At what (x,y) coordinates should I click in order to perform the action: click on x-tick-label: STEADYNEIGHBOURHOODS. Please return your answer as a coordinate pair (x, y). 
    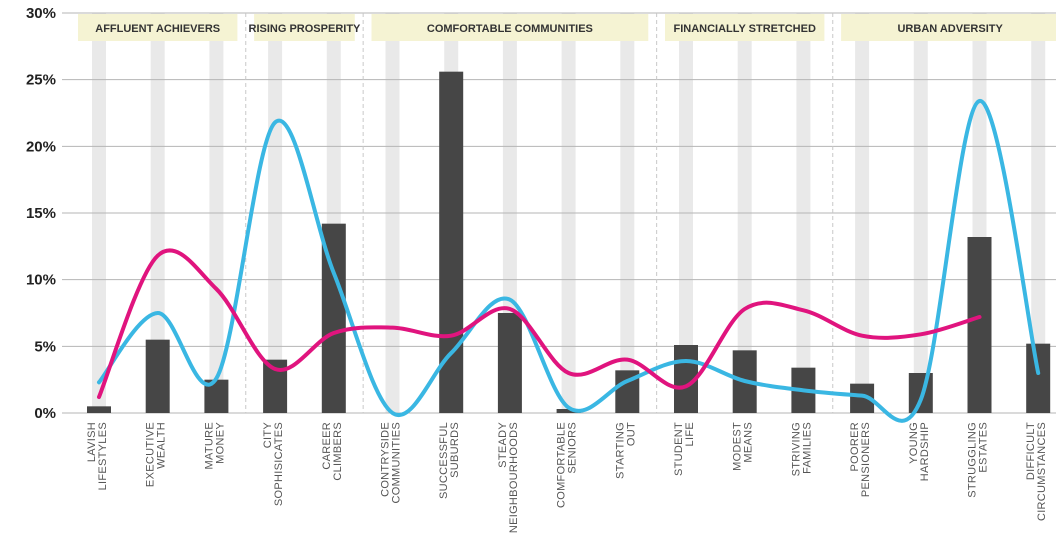
    Looking at the image, I should click on (508, 478).